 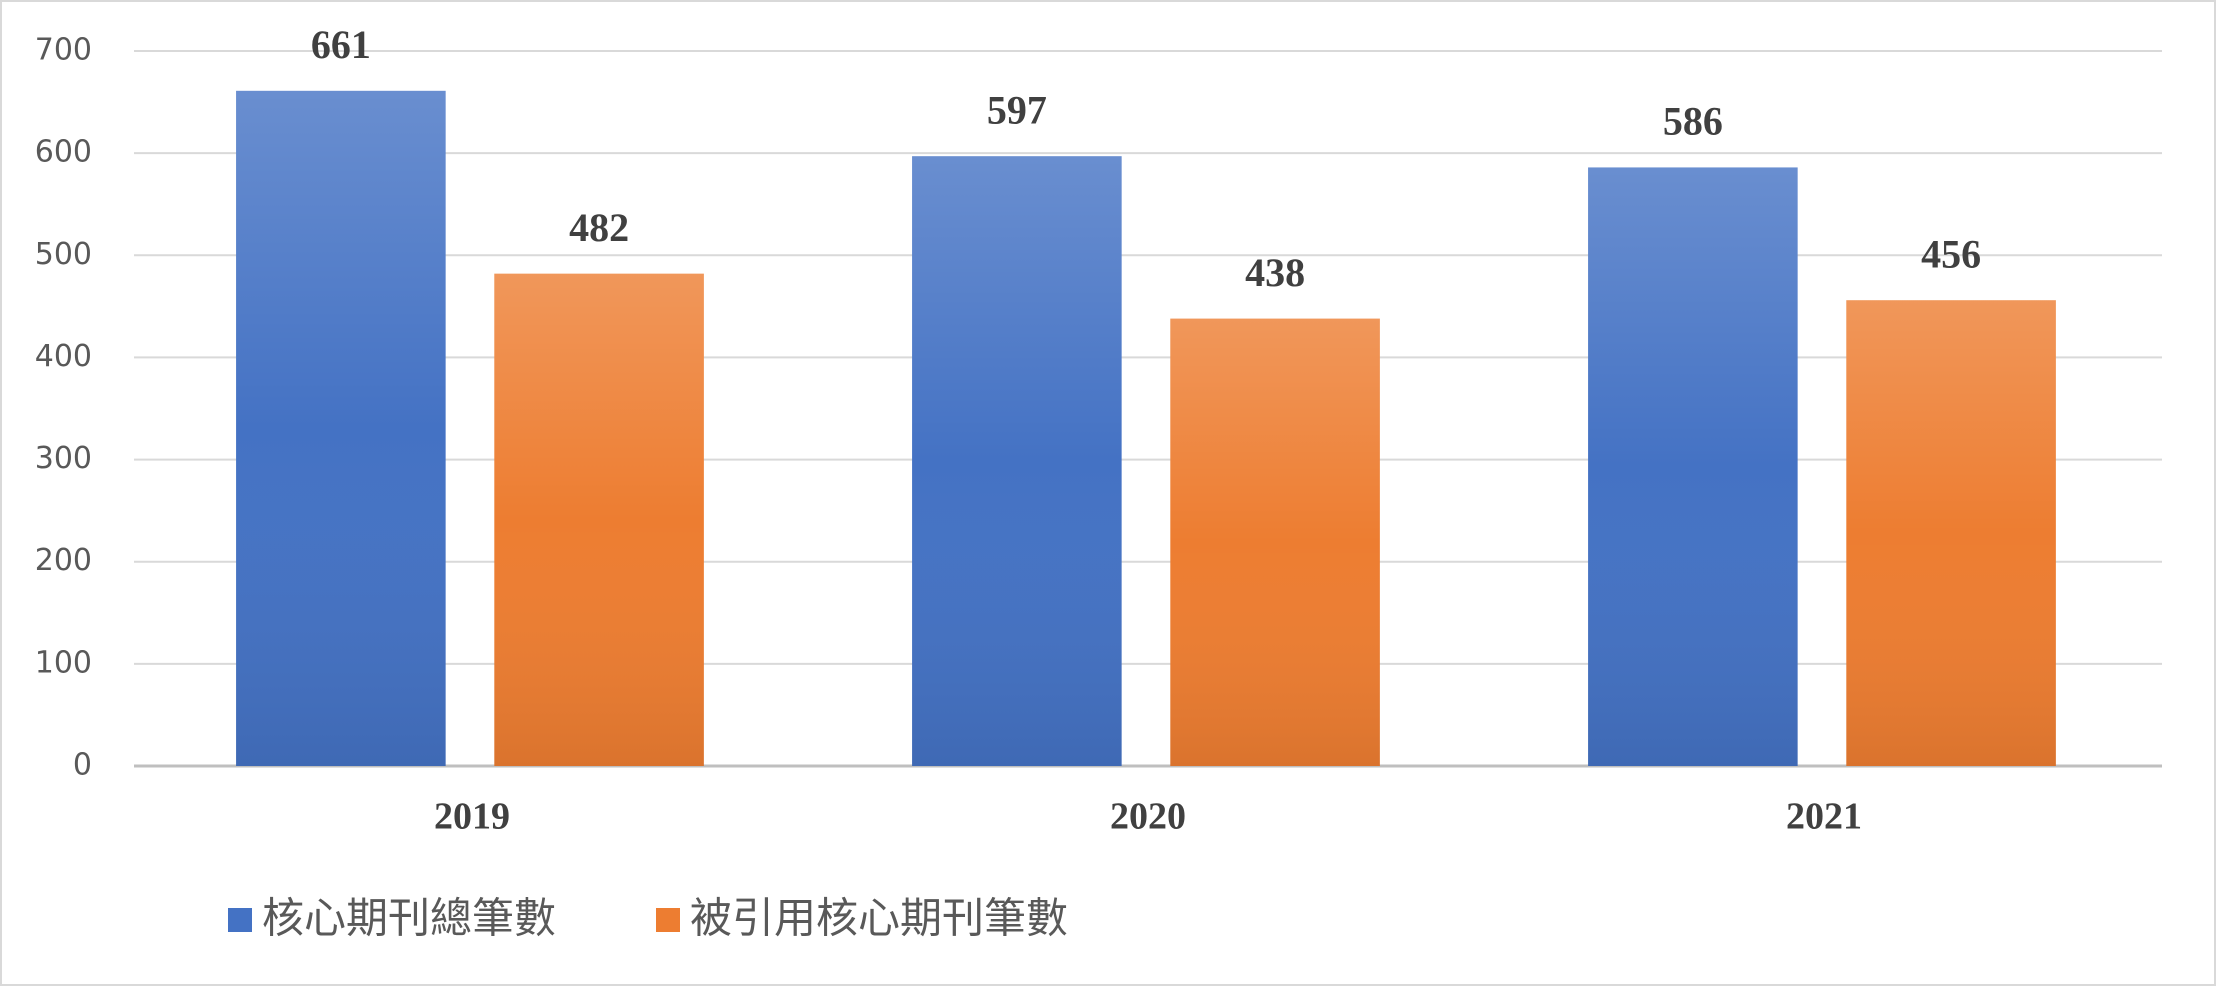 I want to click on legend-label: 被引用核心期刊筆數, so click(x=879, y=918).